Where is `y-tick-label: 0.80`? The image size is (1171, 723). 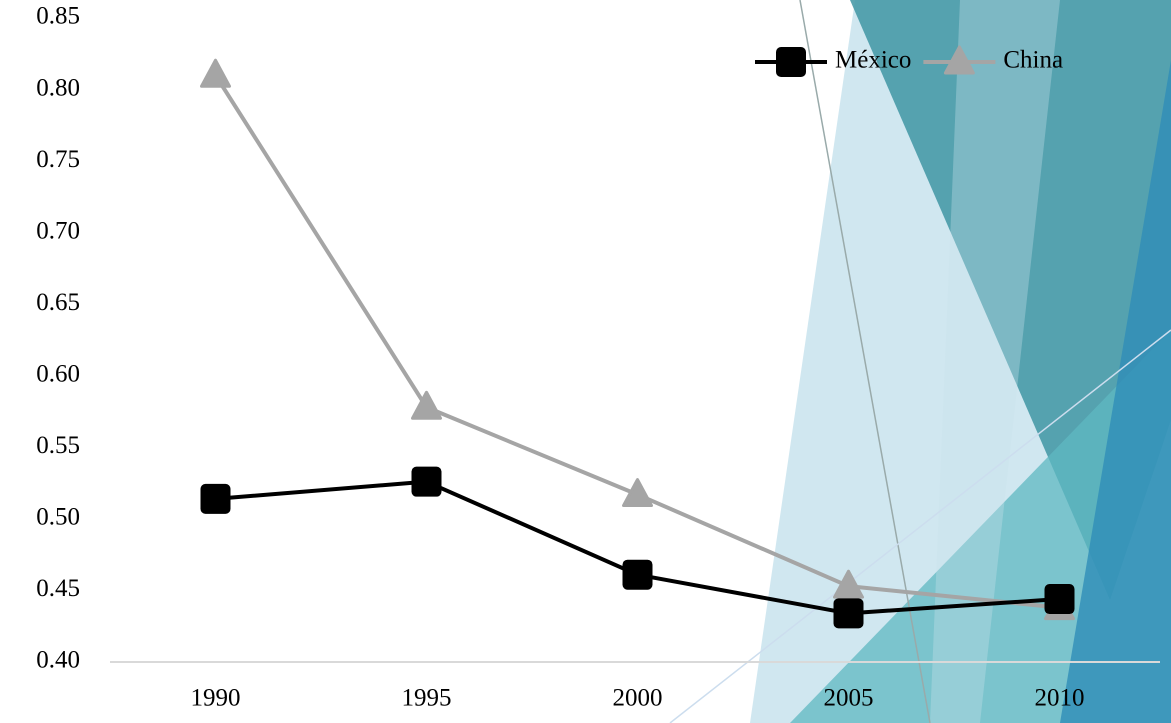
y-tick-label: 0.80 is located at coordinates (58, 87).